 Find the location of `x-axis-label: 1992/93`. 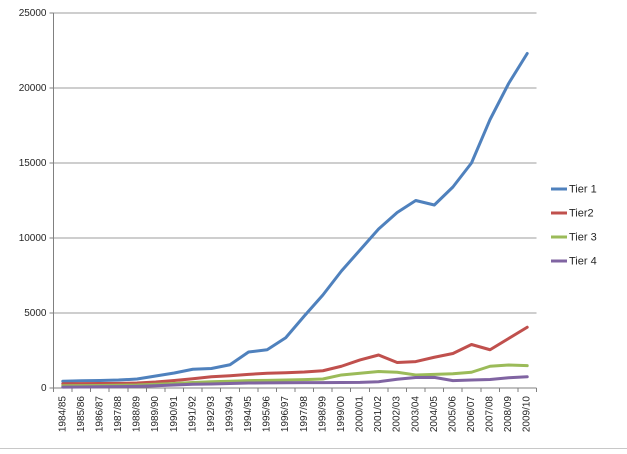

x-axis-label: 1992/93 is located at coordinates (211, 414).